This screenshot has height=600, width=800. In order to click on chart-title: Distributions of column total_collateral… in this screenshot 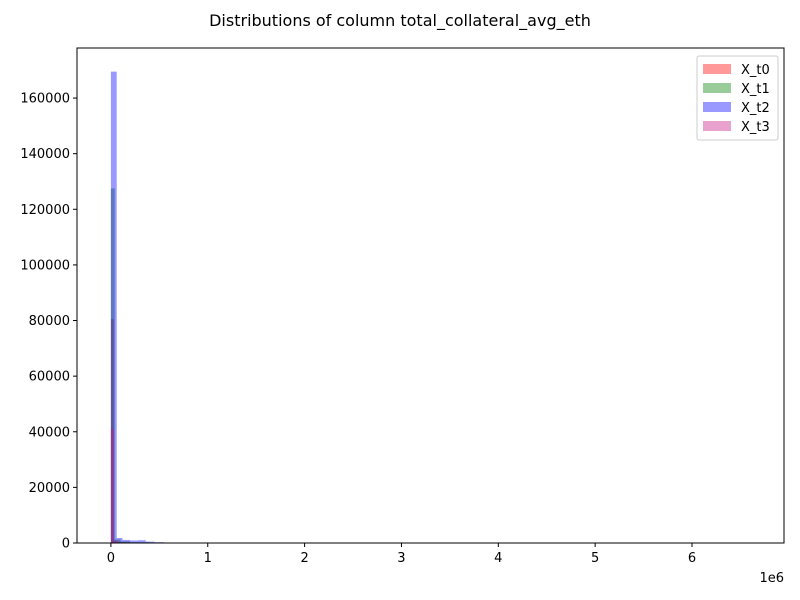, I will do `click(400, 21)`.